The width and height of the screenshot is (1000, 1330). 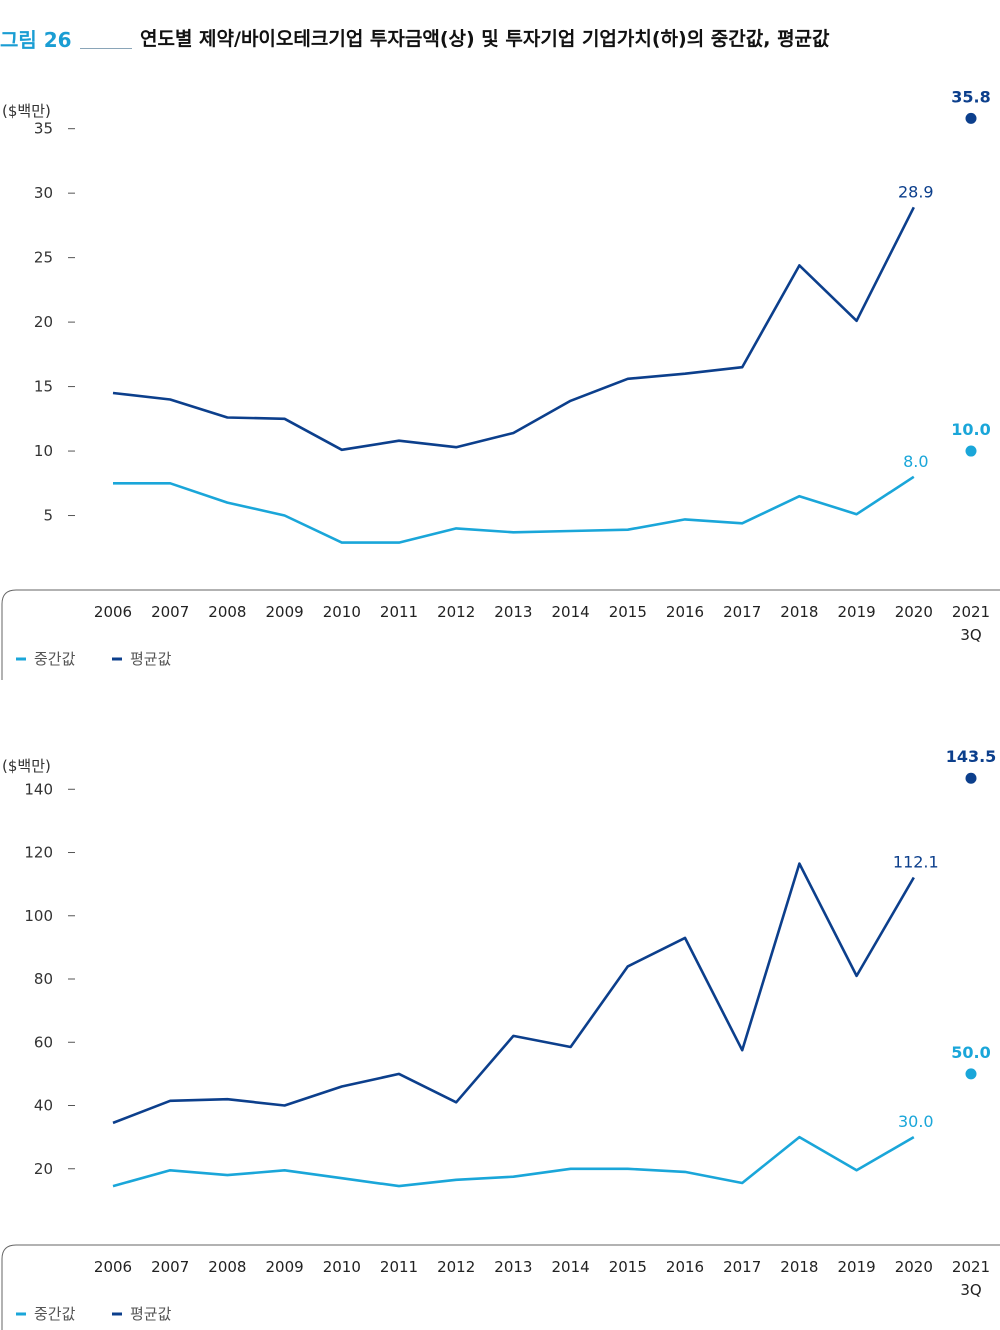 I want to click on y-tick-label: 35, so click(x=43, y=129).